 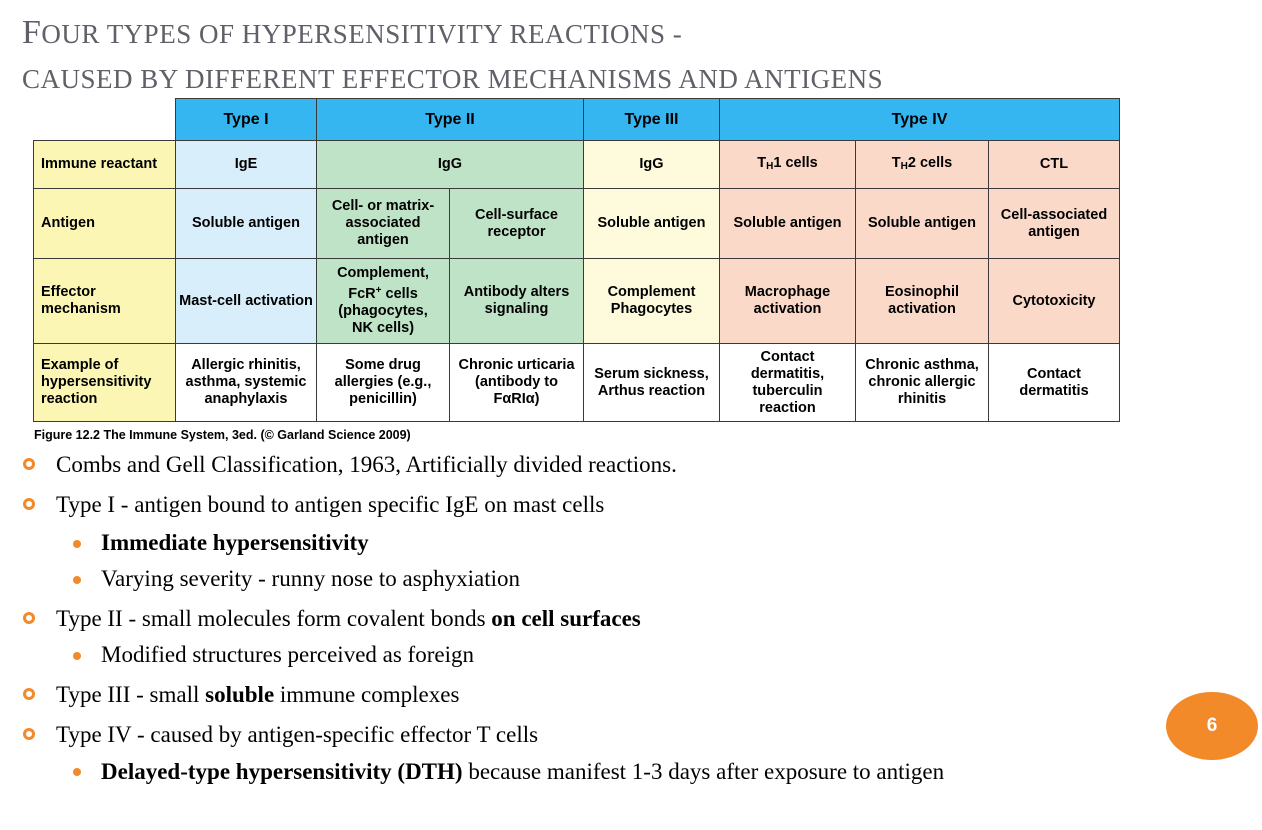 What do you see at coordinates (450, 164) in the screenshot?
I see `cell-t2-reactant: IgG` at bounding box center [450, 164].